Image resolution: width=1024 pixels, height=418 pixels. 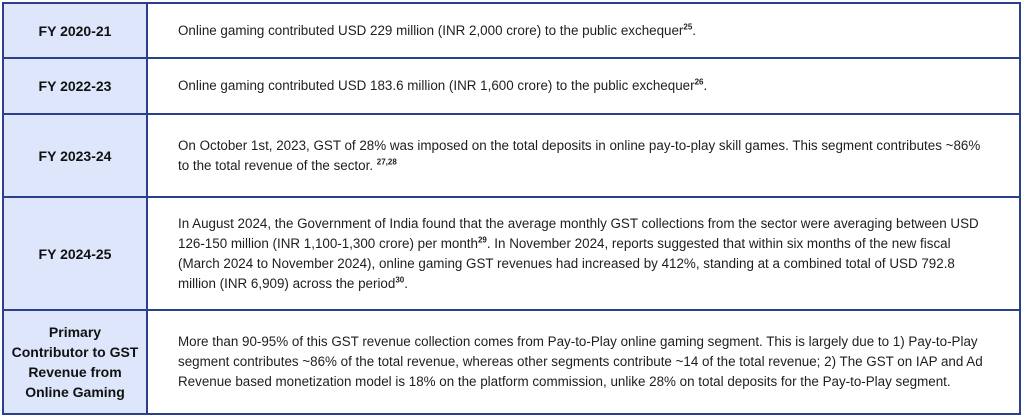 I want to click on footnote-ref: 27,28, so click(x=386, y=162).